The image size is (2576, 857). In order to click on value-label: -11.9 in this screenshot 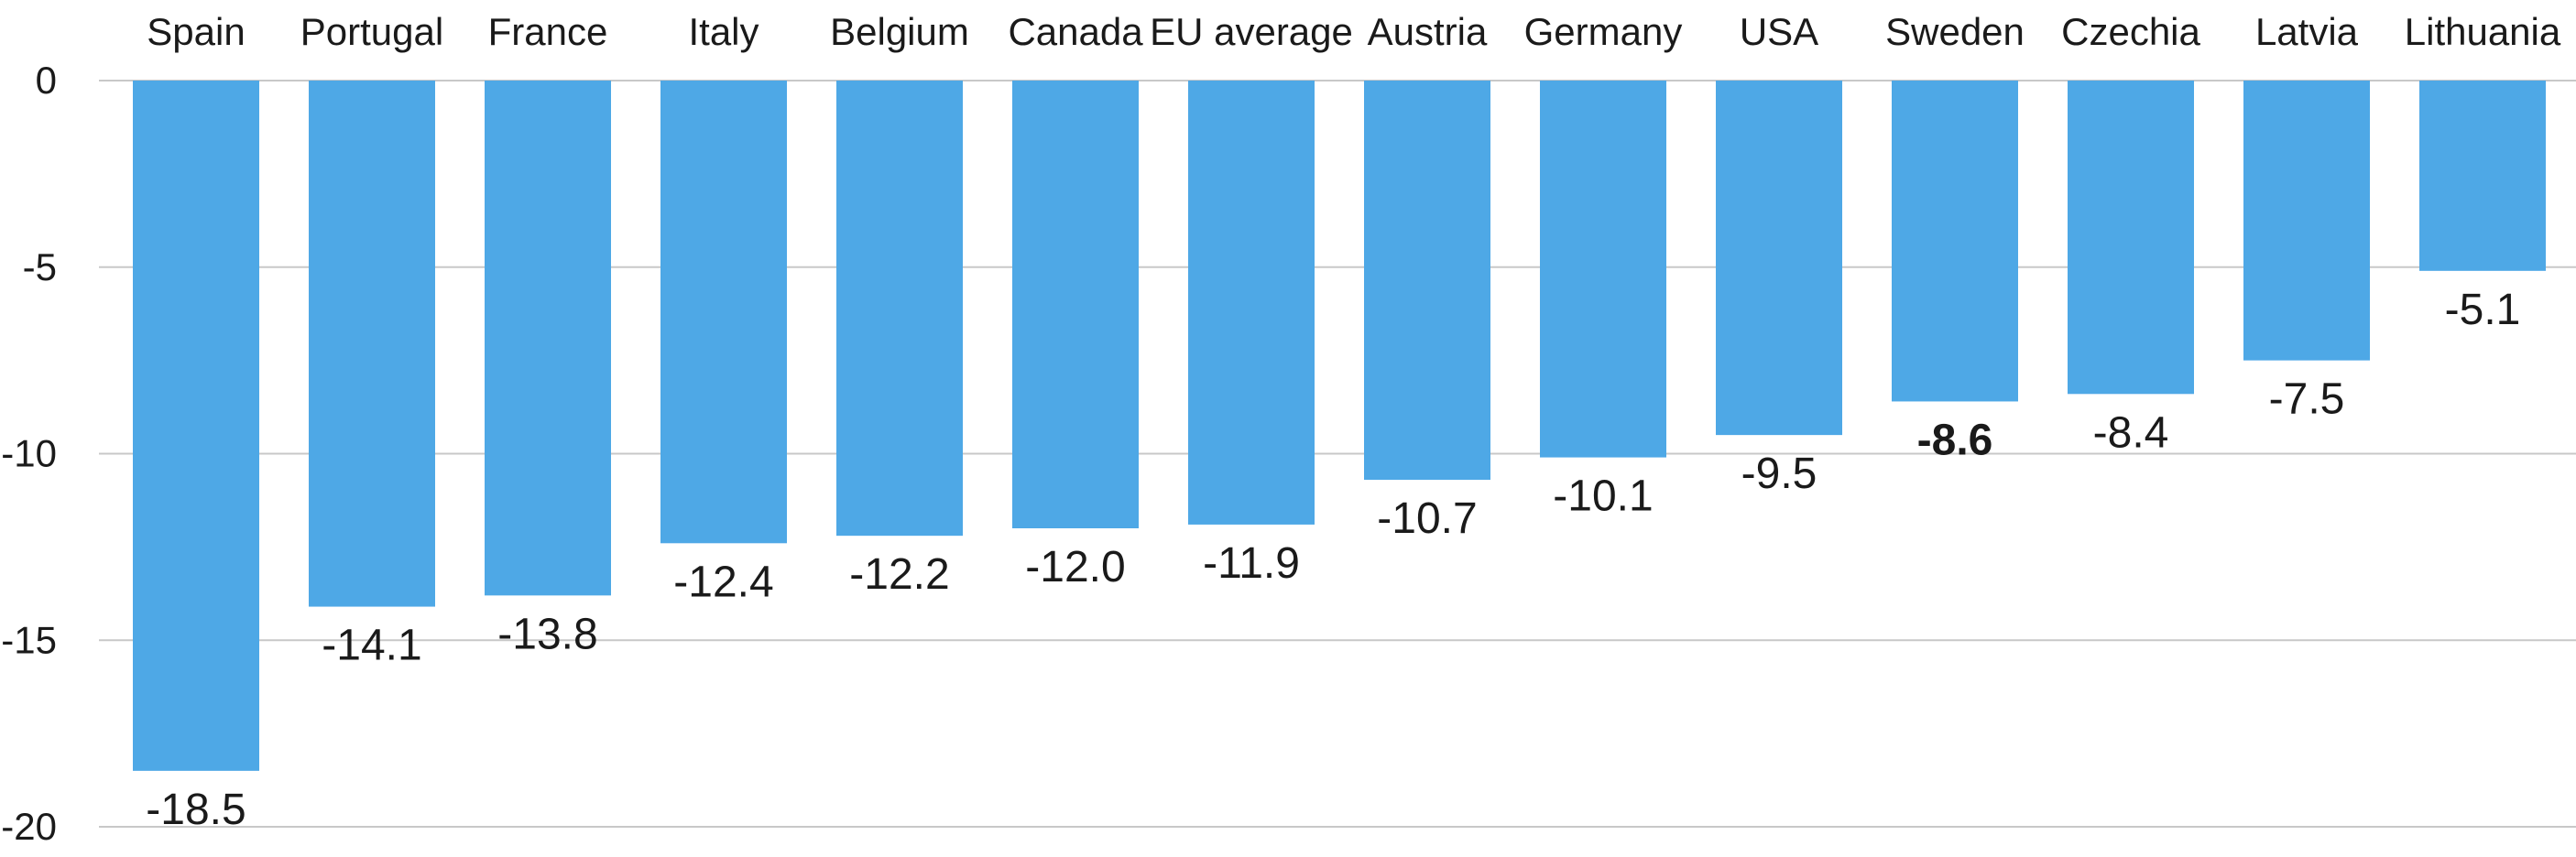, I will do `click(1251, 563)`.